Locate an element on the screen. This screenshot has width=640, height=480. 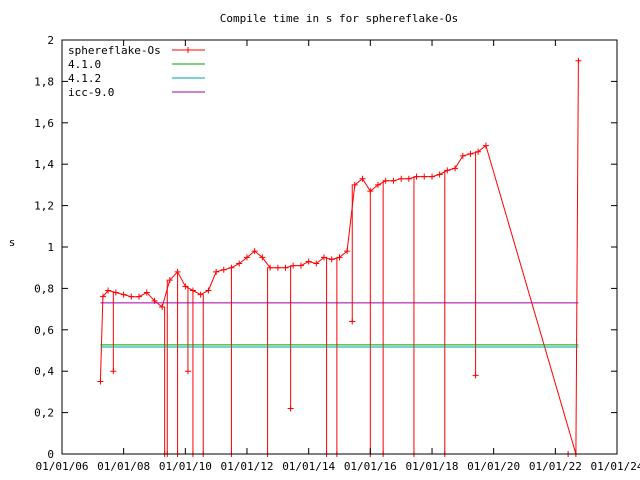
x-tick-label: 01/01/10 is located at coordinates (185, 466).